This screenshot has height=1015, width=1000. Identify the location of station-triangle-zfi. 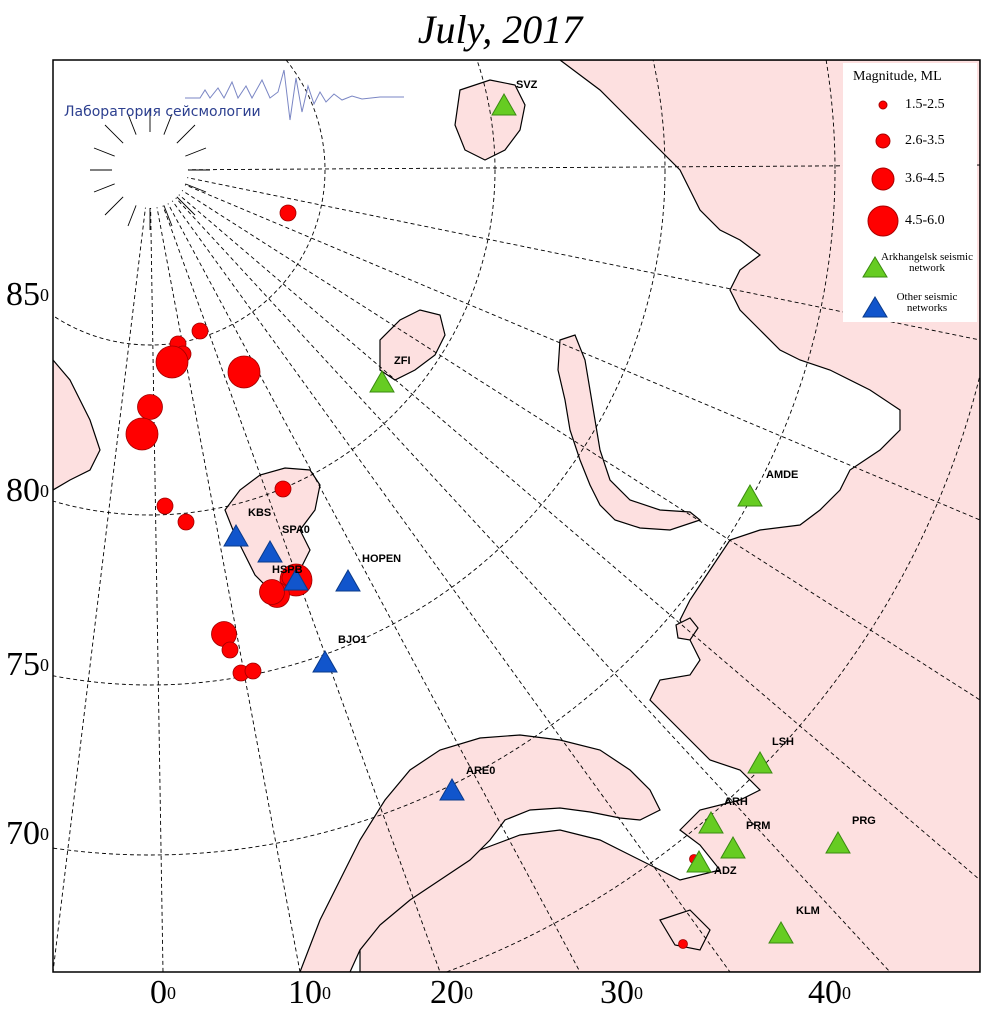
(382, 381).